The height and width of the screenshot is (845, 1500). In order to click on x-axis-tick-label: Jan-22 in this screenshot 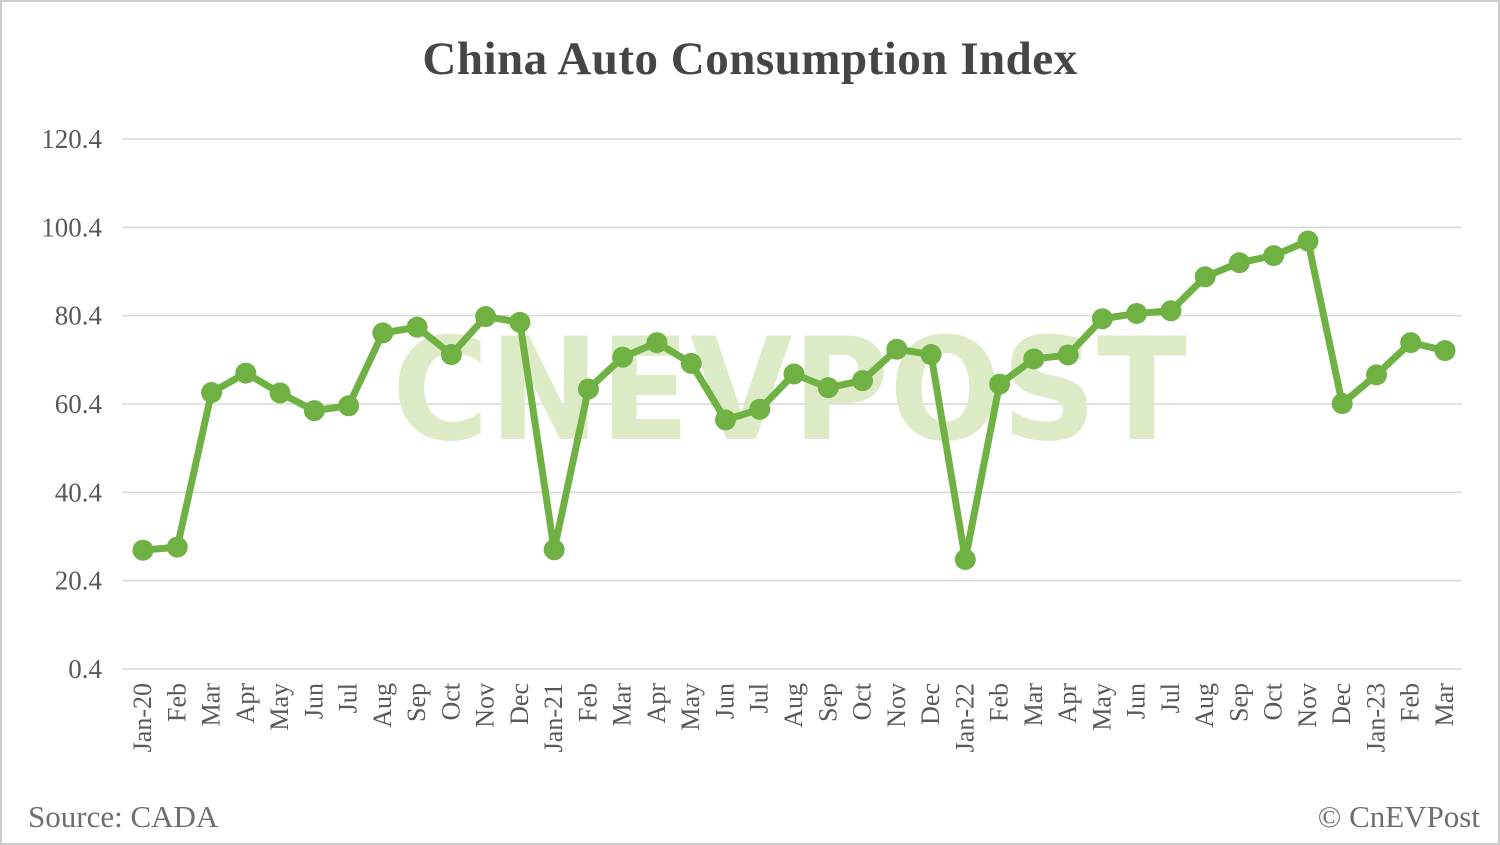, I will do `click(964, 717)`.